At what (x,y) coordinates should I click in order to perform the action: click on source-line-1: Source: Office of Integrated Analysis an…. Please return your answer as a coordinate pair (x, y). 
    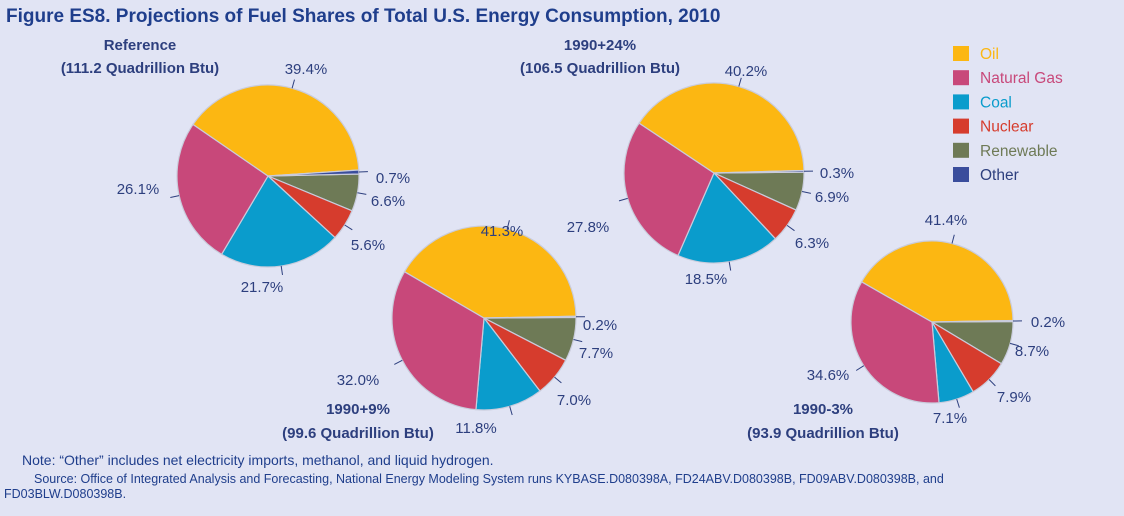
    Looking at the image, I should click on (489, 479).